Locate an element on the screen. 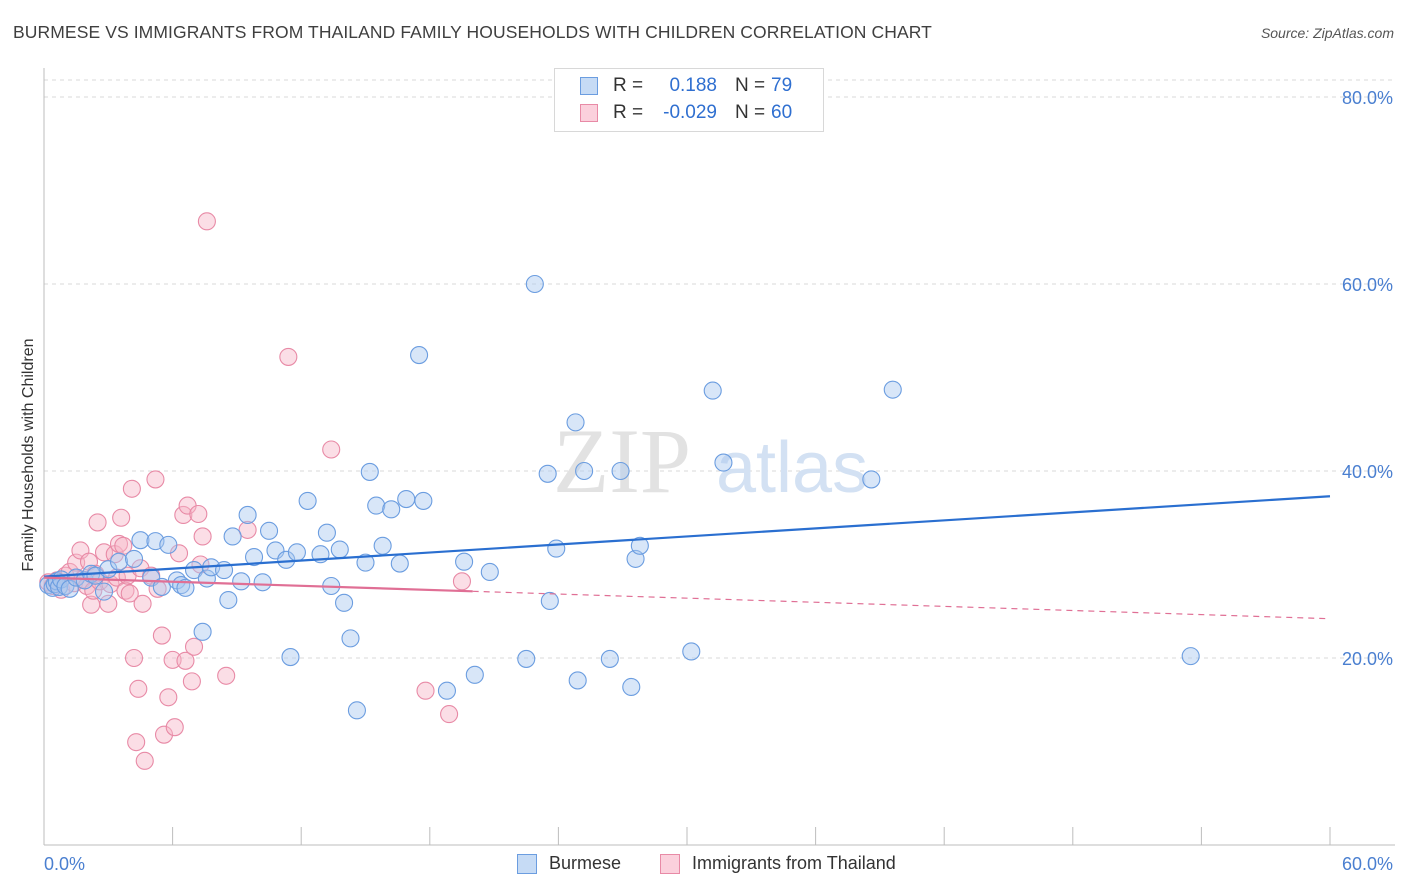 Image resolution: width=1406 pixels, height=892 pixels. legend-label: Burmese is located at coordinates (585, 863).